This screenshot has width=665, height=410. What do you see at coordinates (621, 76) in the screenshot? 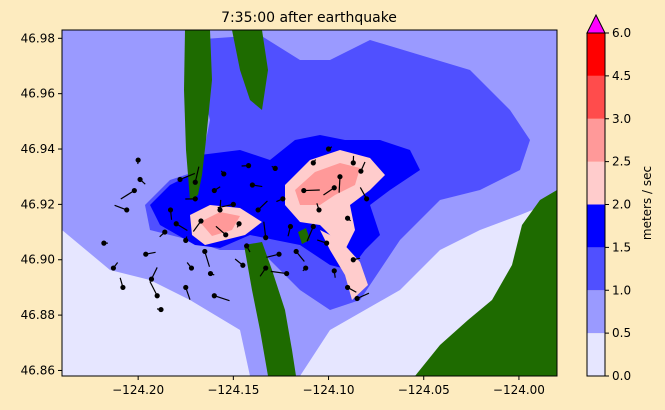
I see `colorbar-tick-label: 4.5` at bounding box center [621, 76].